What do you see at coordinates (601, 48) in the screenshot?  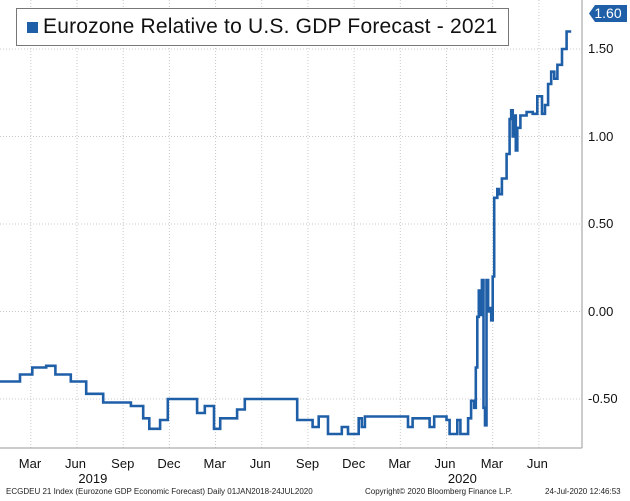 I see `y-tick-label: 1.50` at bounding box center [601, 48].